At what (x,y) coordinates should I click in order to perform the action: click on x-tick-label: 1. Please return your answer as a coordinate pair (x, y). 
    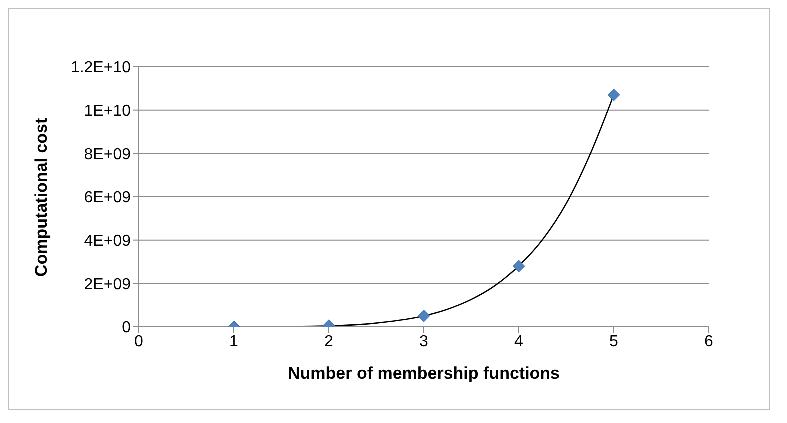
    Looking at the image, I should click on (234, 341).